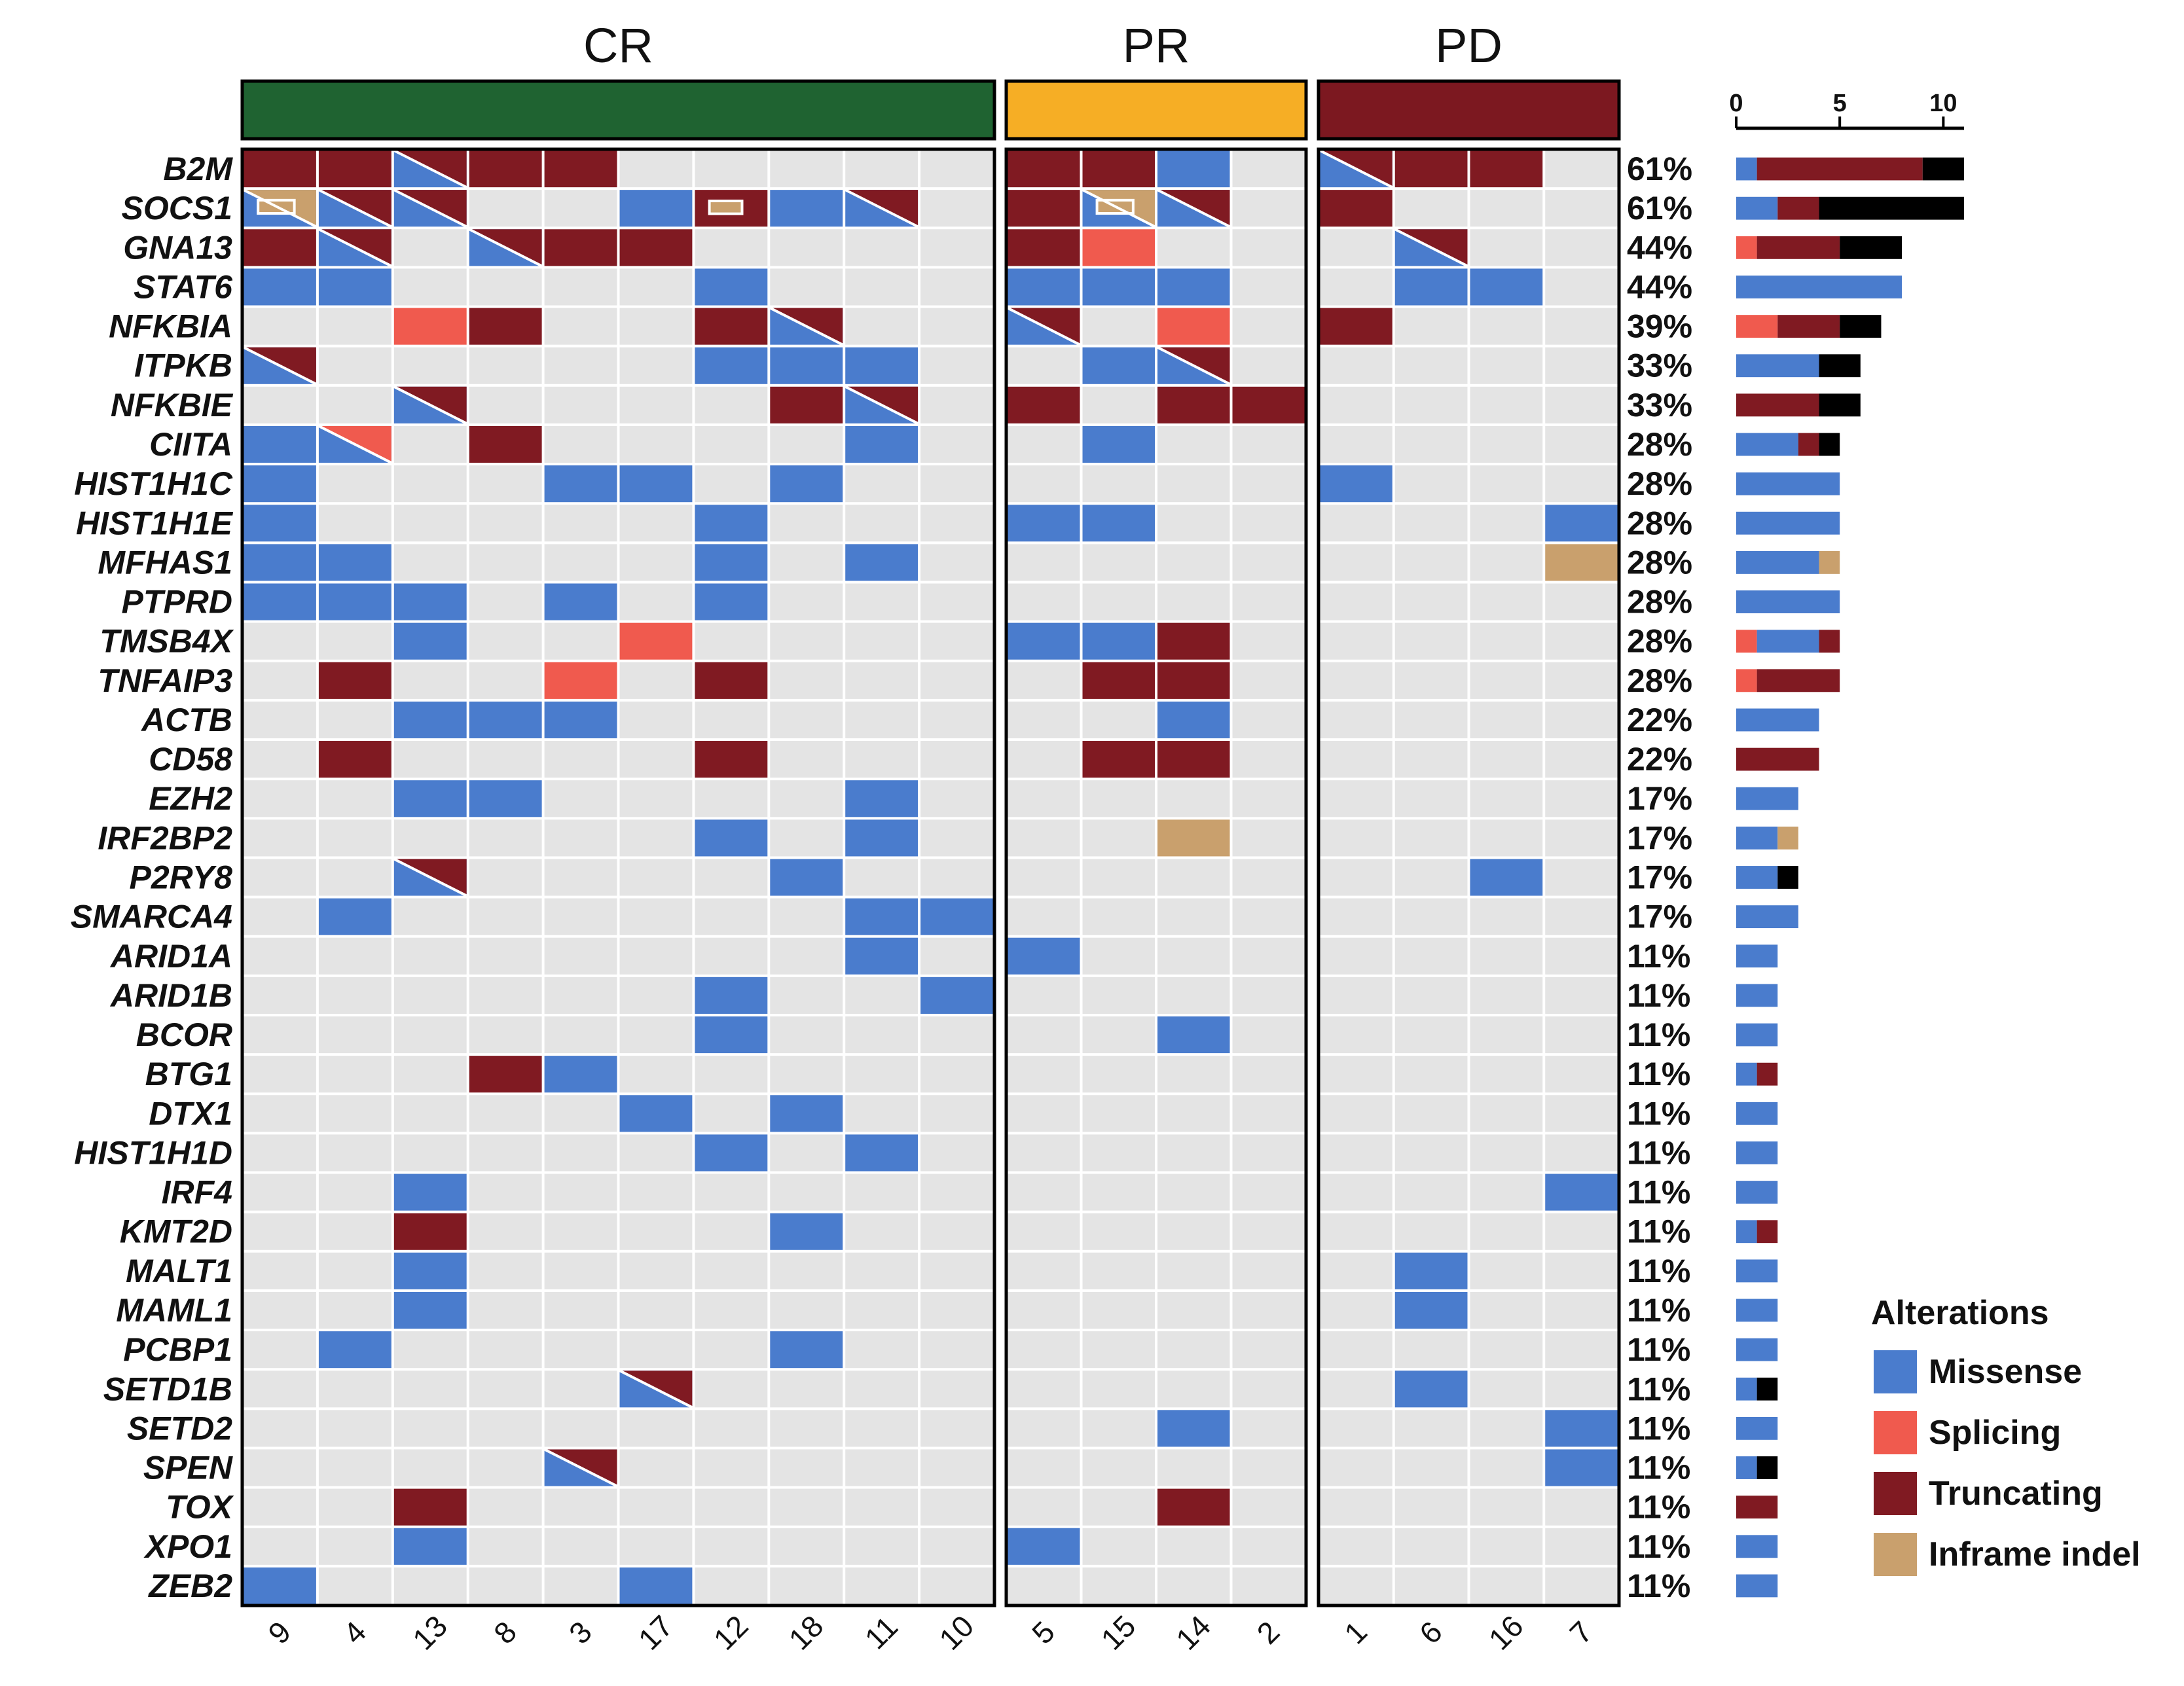 This screenshot has width=2184, height=1686. Describe the element at coordinates (1840, 405) in the screenshot. I see `bar-segment-multi-hit` at that location.